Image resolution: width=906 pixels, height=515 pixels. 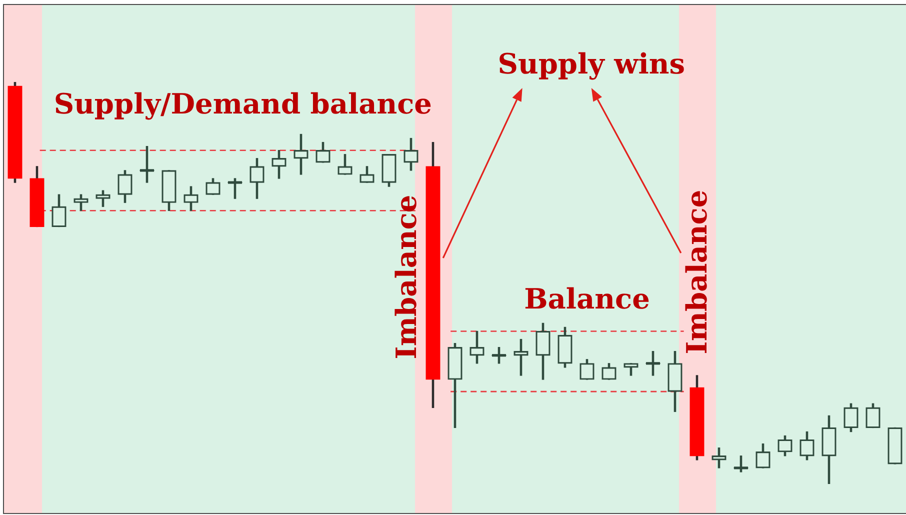 What do you see at coordinates (587, 299) in the screenshot?
I see `annotation: Balance` at bounding box center [587, 299].